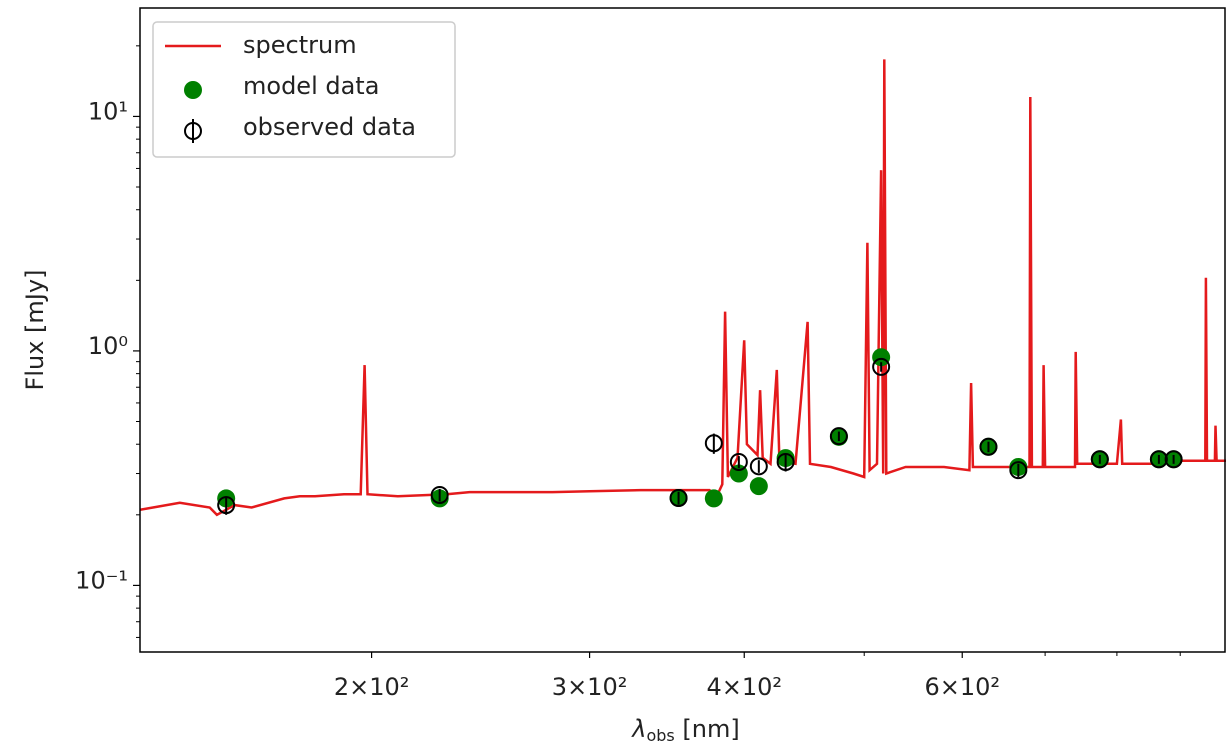 The width and height of the screenshot is (1226, 750). What do you see at coordinates (372, 687) in the screenshot?
I see `x-tick-label: 2×10²` at bounding box center [372, 687].